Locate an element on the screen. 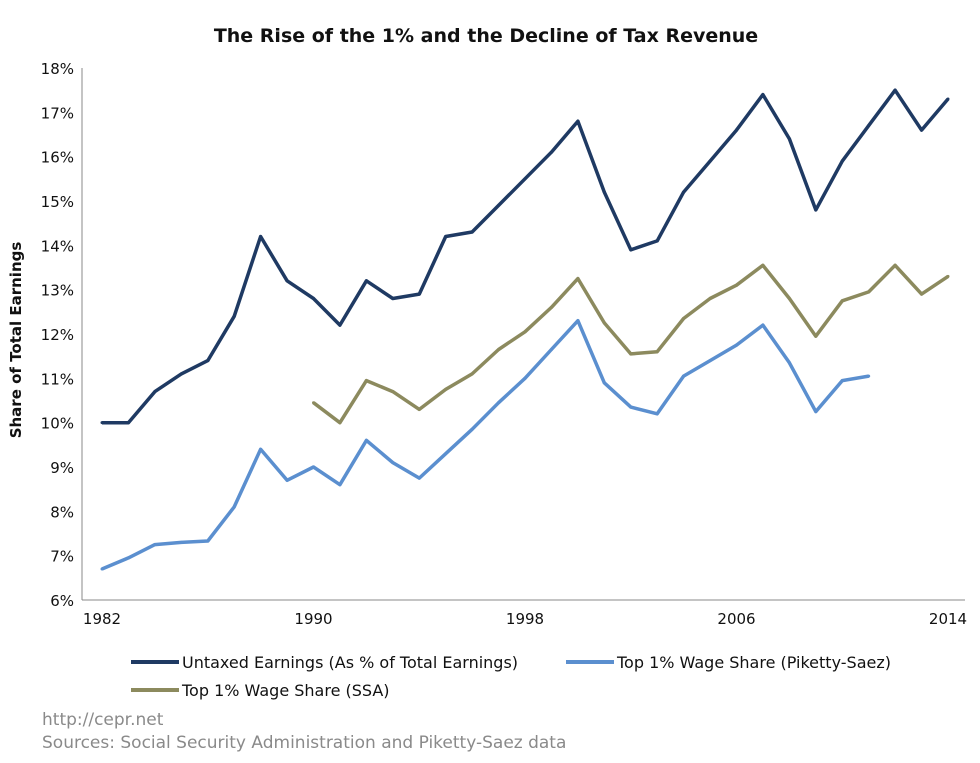  y-tick-label: 16% is located at coordinates (57, 158).